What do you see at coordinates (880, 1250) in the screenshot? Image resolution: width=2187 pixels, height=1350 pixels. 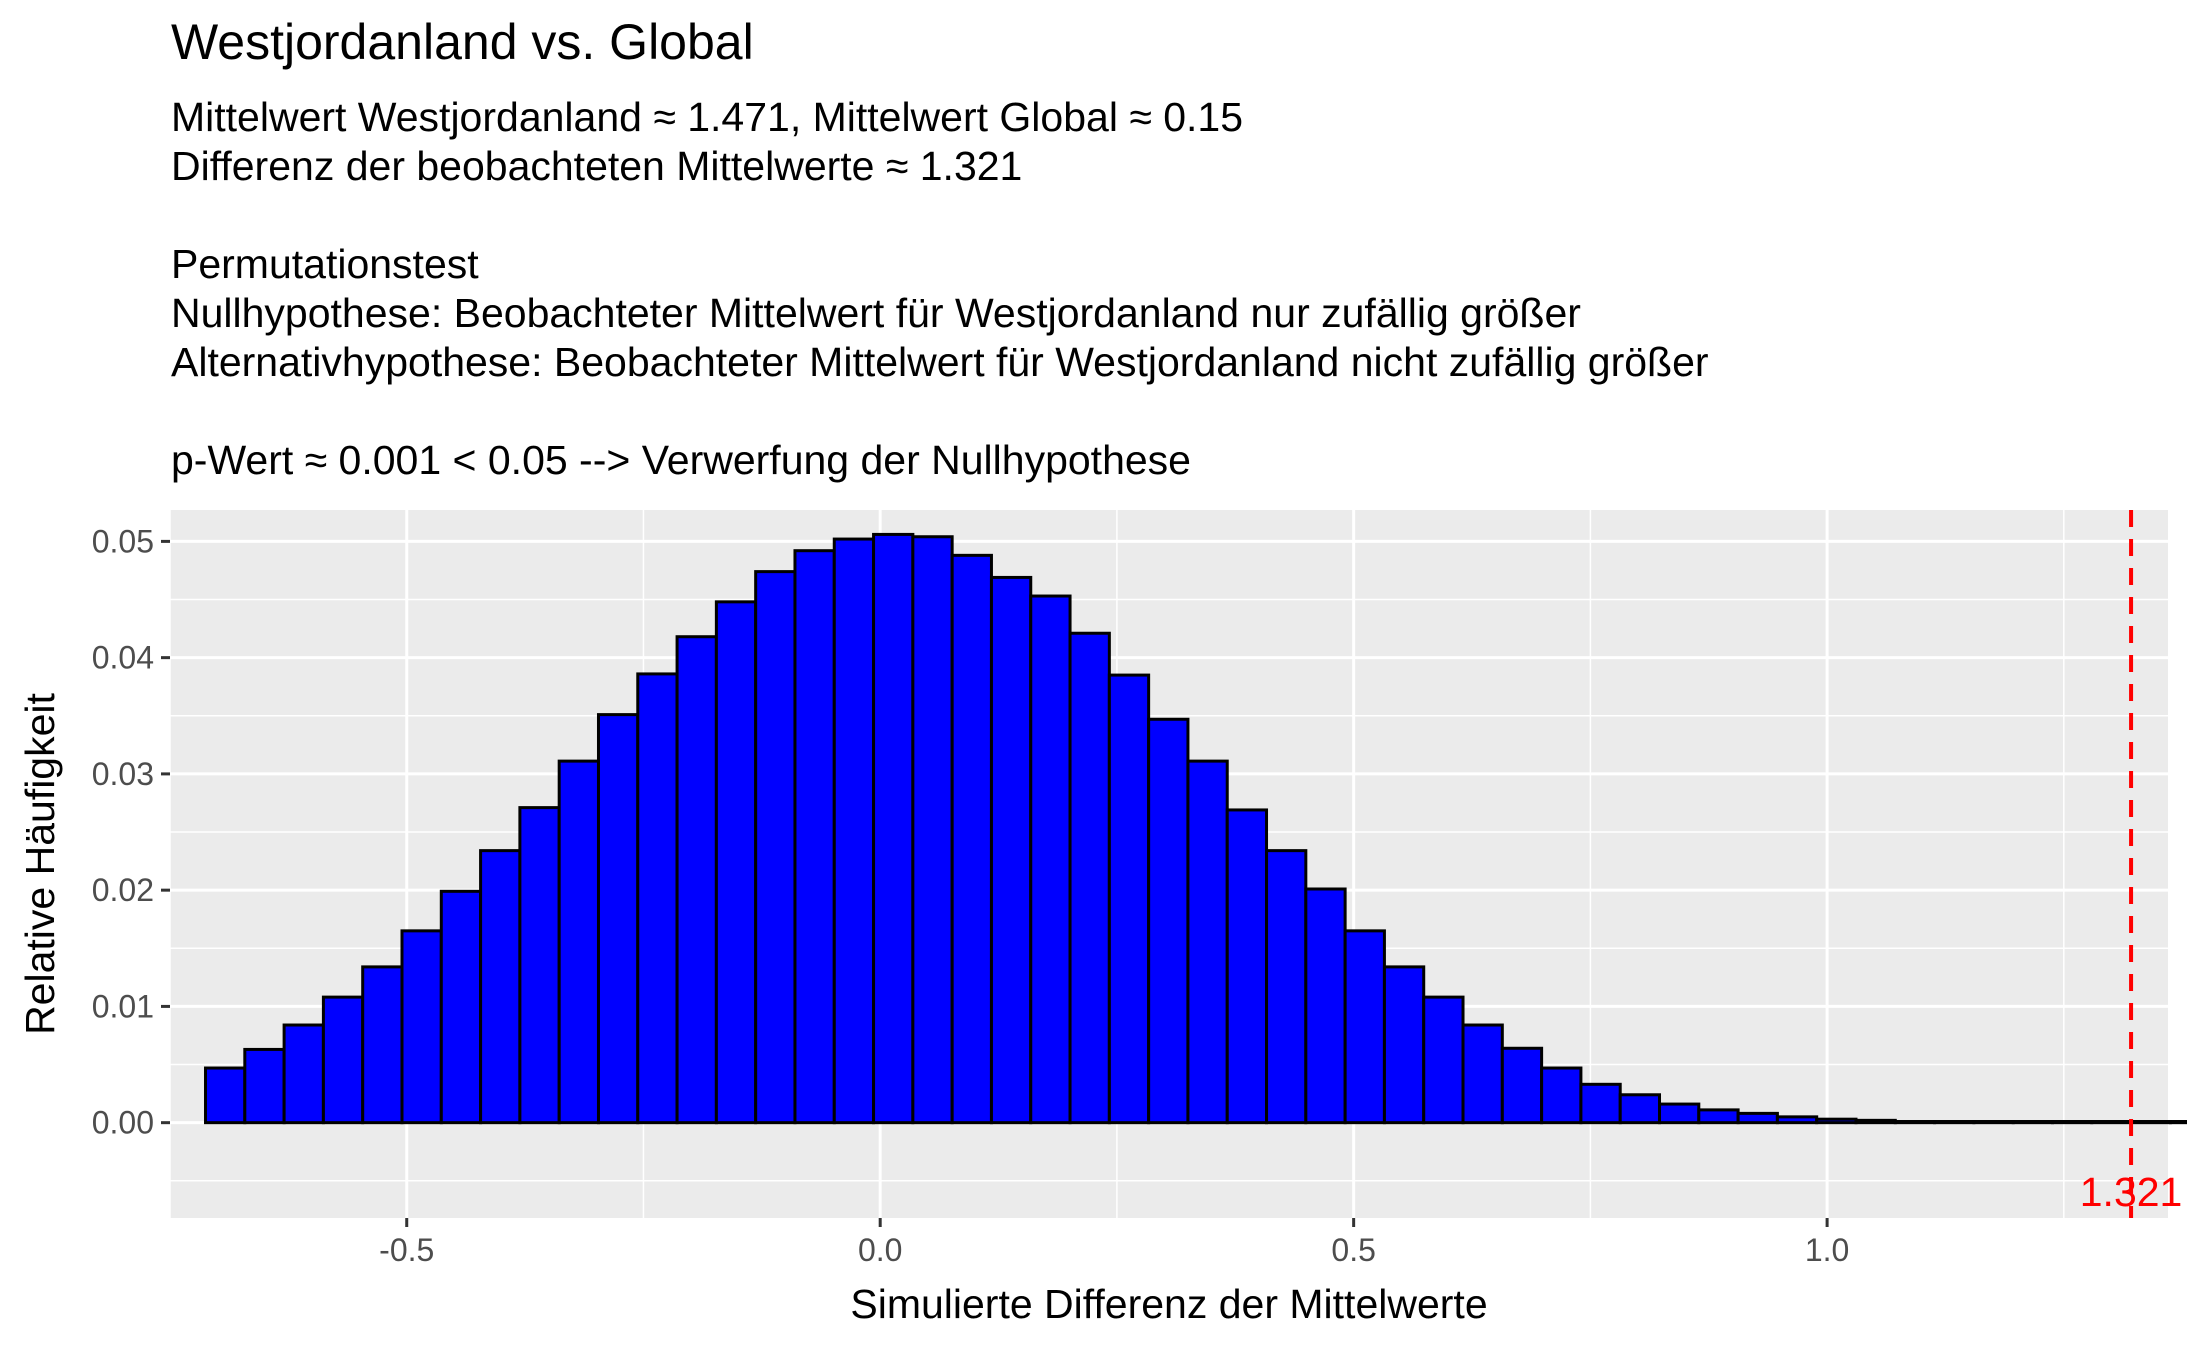 I see `x-tick-label: 0.0` at bounding box center [880, 1250].